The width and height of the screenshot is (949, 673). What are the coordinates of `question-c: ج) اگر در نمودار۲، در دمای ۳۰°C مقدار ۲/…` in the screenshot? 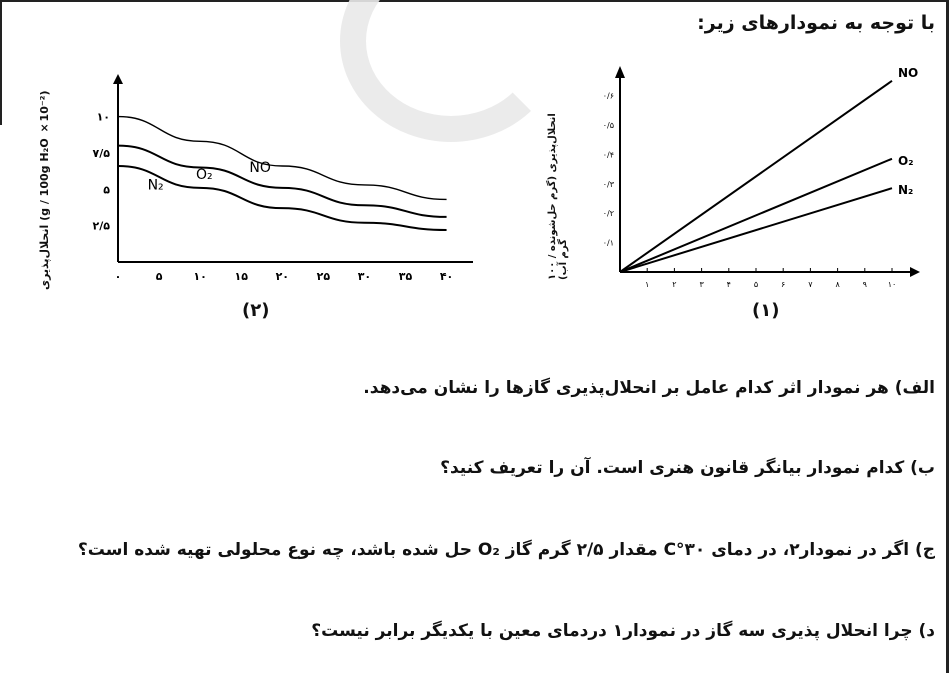 It's located at (506, 550).